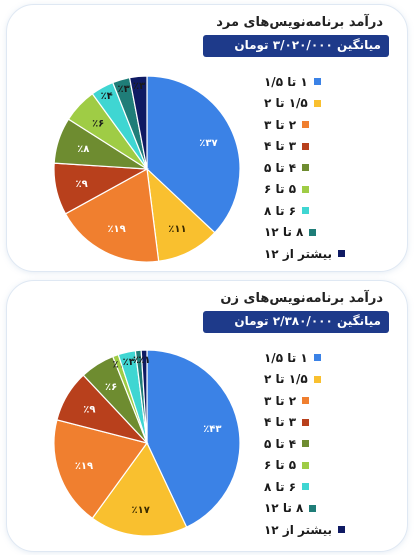 The height and width of the screenshot is (555, 415). Describe the element at coordinates (296, 46) in the screenshot. I see `average-banner: میانگین ۳/۰۲۰/۰۰۰ تومان` at that location.